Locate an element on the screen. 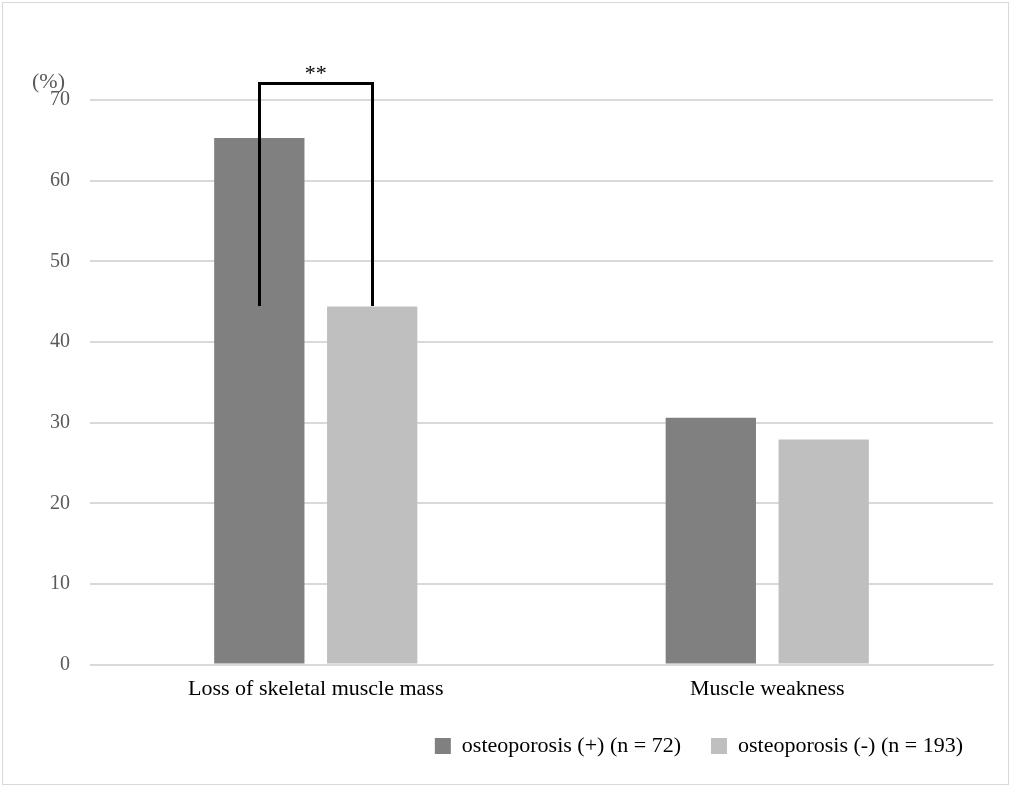 The height and width of the screenshot is (787, 1011). y-tick-label: 40 is located at coordinates (60, 340).